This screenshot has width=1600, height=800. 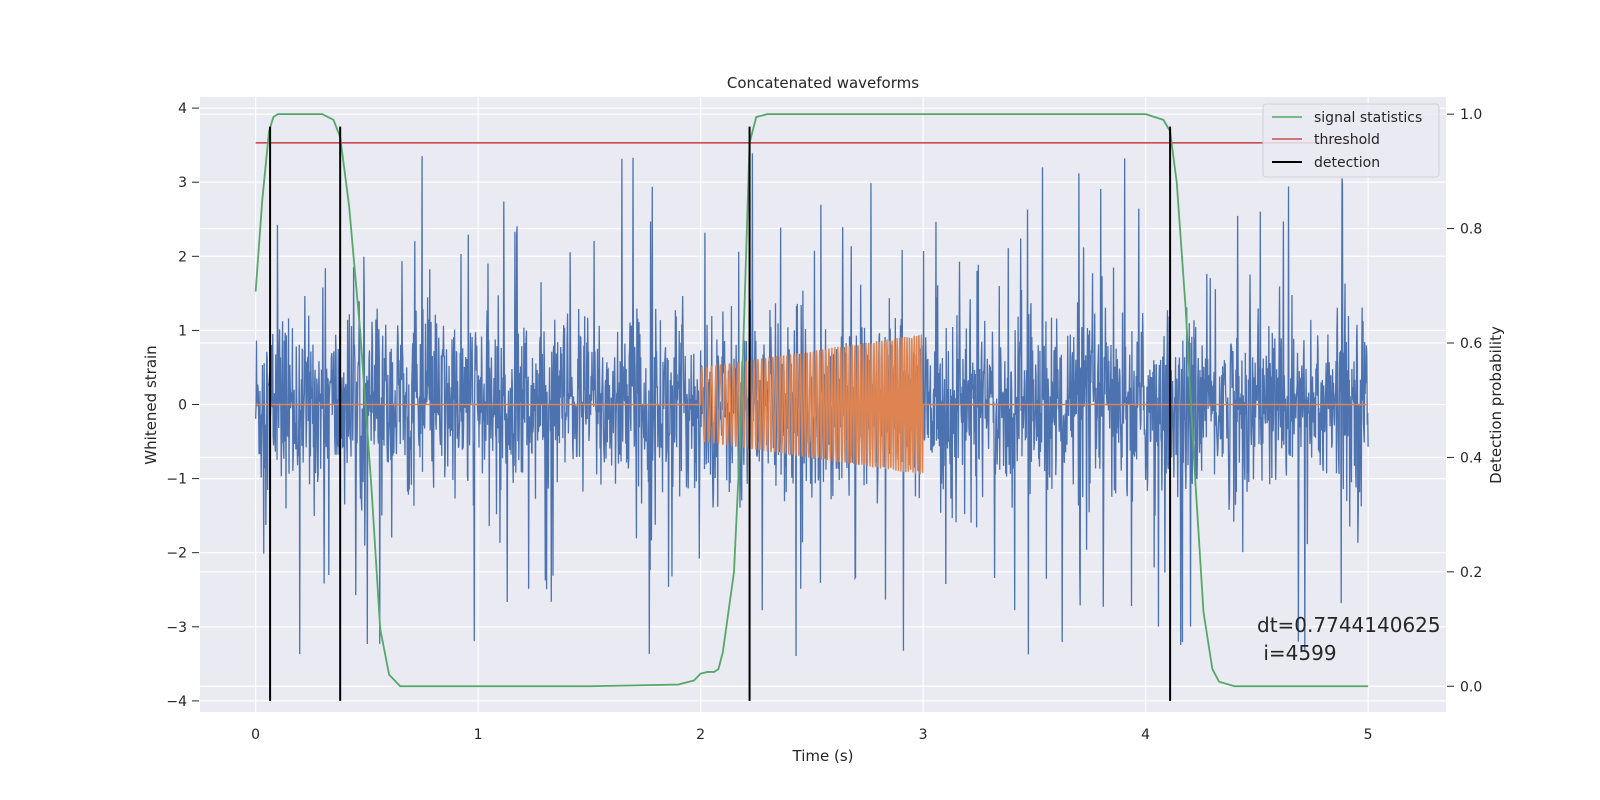 I want to click on y2-tick-label: 0.8, so click(x=1471, y=230).